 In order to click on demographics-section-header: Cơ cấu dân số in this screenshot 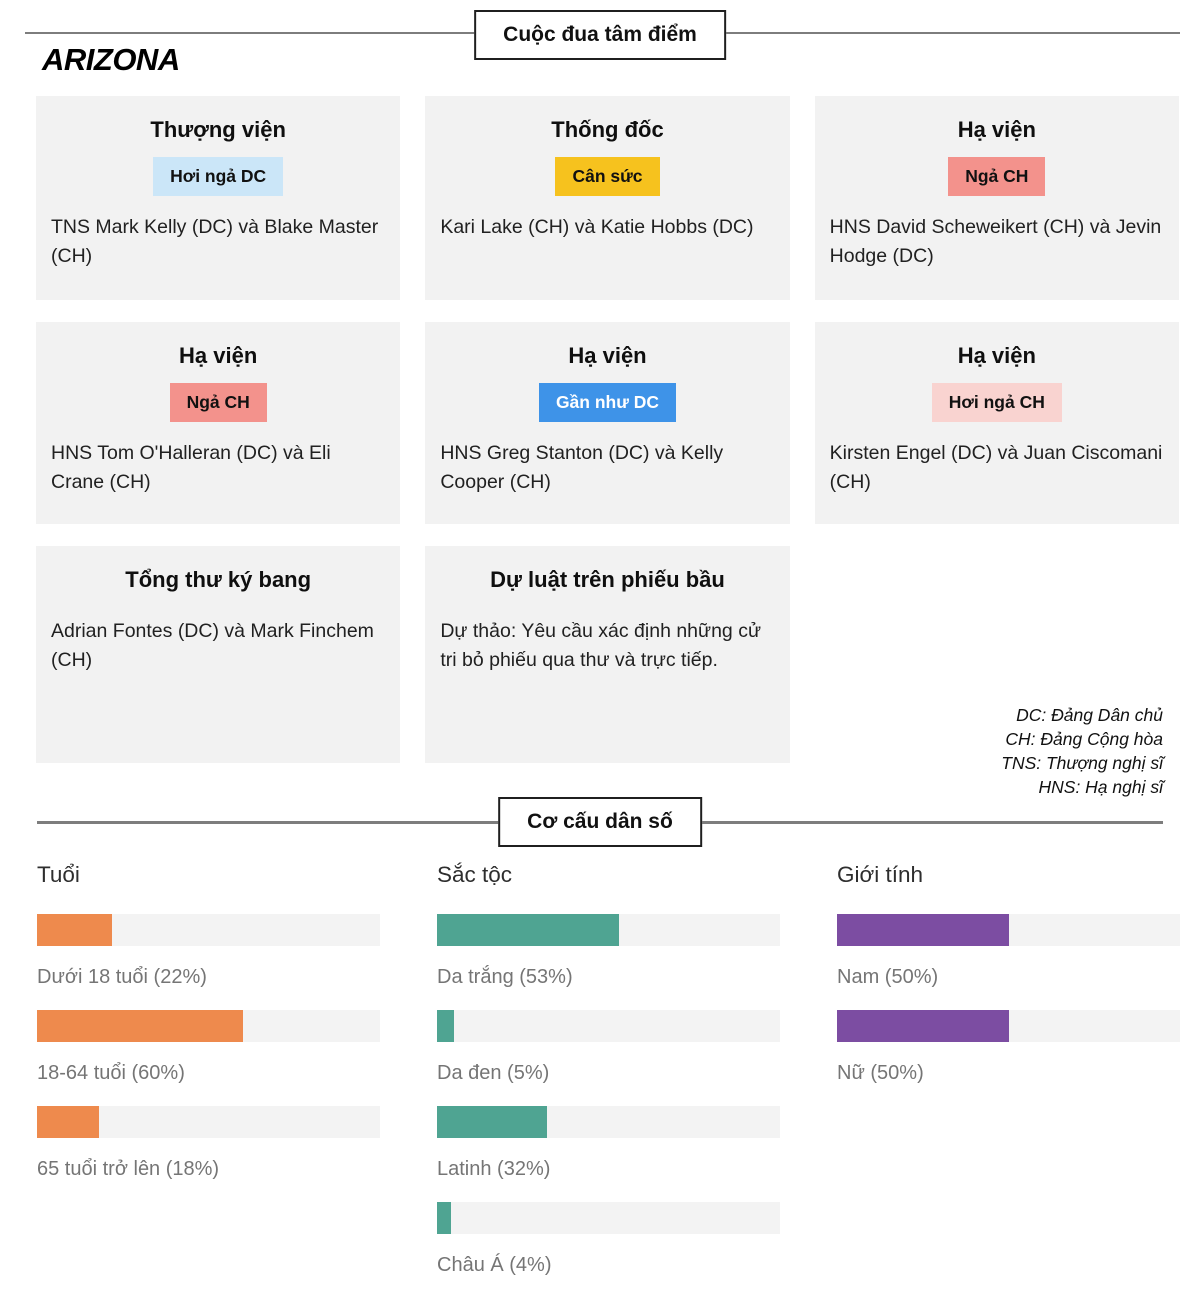, I will do `click(600, 822)`.